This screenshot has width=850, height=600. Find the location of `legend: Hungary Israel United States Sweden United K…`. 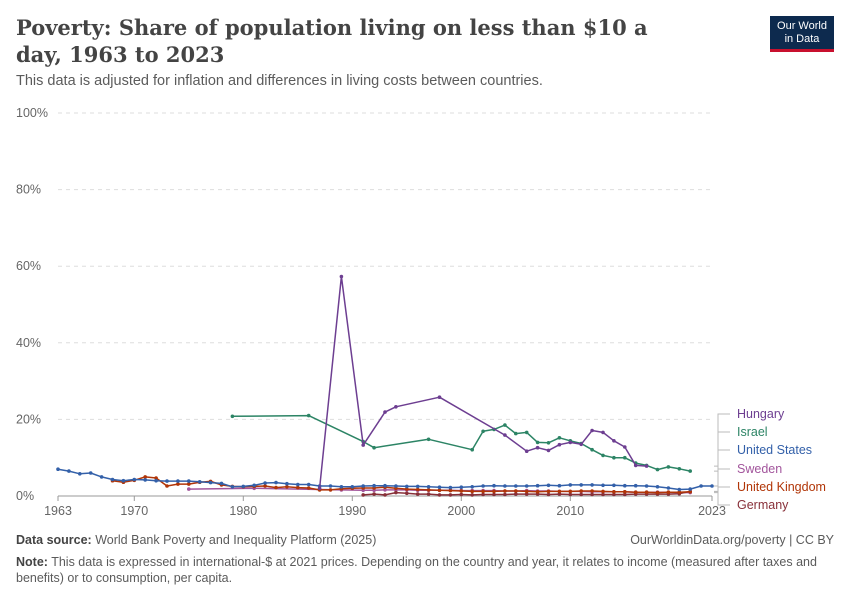

legend: Hungary Israel United States Sweden United K… is located at coordinates (770, 459).